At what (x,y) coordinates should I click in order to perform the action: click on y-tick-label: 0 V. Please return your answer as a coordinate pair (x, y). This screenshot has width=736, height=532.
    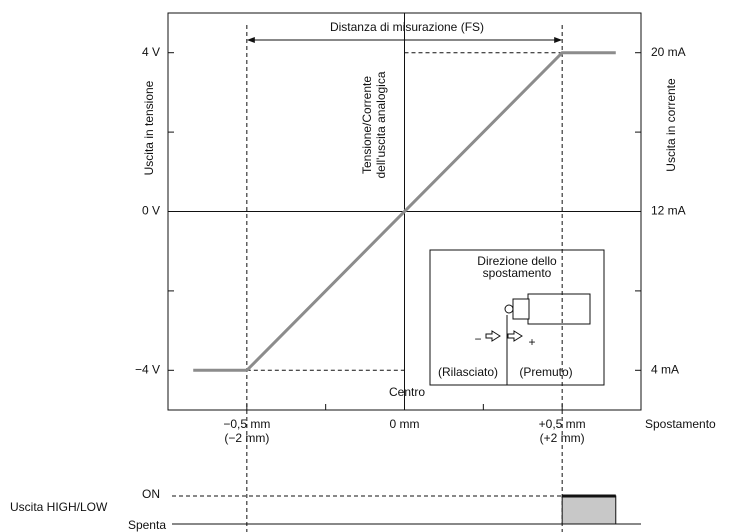
    Looking at the image, I should click on (151, 211).